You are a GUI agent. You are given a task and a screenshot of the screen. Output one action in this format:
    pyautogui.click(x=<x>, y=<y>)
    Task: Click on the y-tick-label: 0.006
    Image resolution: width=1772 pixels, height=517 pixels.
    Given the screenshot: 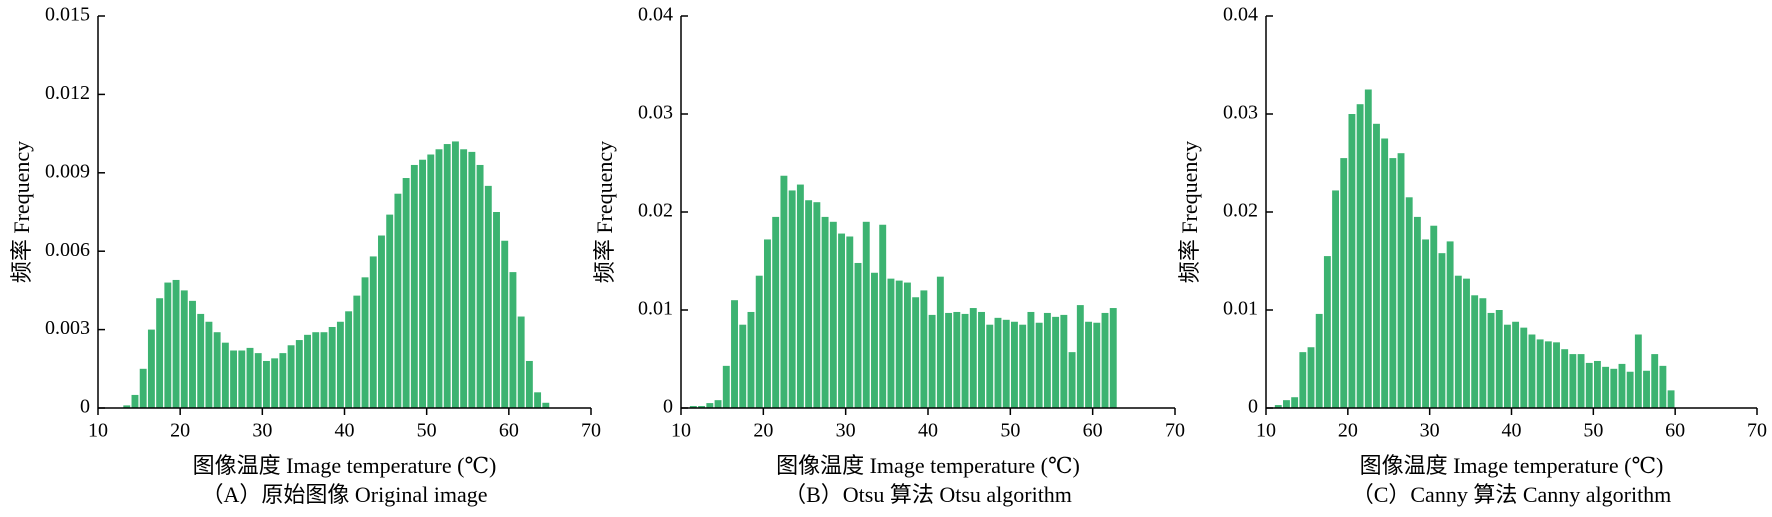 What is the action you would take?
    pyautogui.click(x=67, y=250)
    